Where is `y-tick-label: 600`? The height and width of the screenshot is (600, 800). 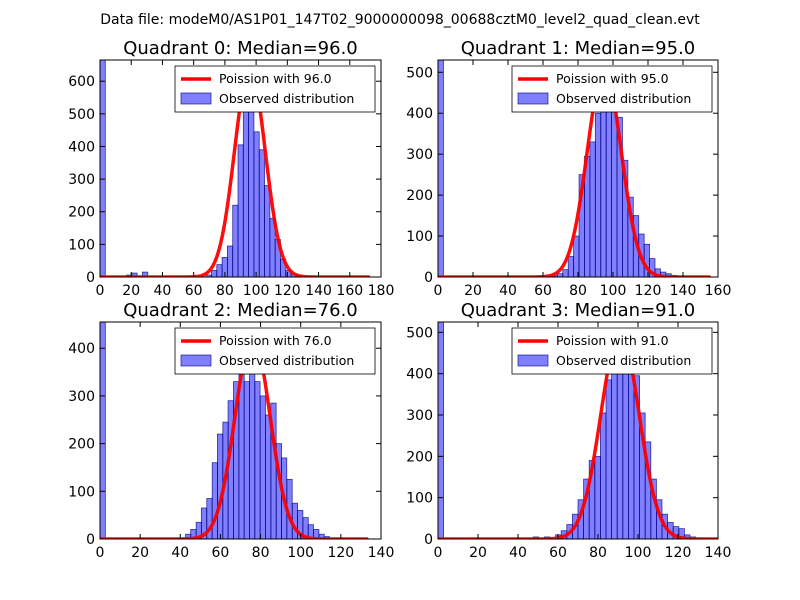
y-tick-label: 600 is located at coordinates (81, 82).